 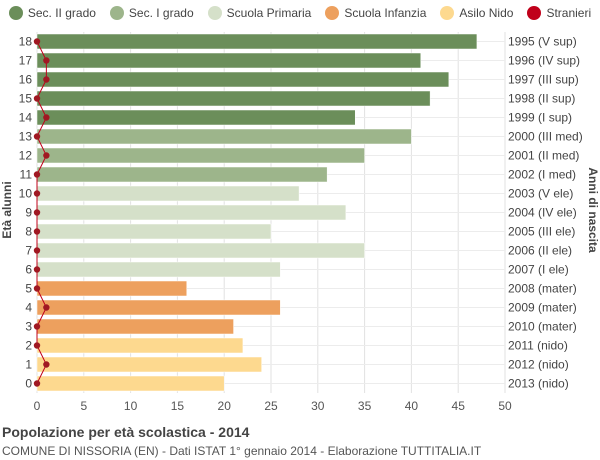 What do you see at coordinates (459, 406) in the screenshot?
I see `x-tick-label: 45` at bounding box center [459, 406].